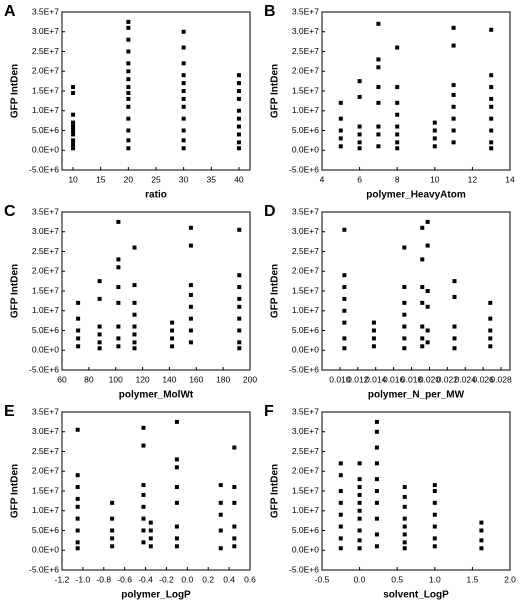  Describe the element at coordinates (9, 411) in the screenshot. I see `panel-letter: E` at that location.